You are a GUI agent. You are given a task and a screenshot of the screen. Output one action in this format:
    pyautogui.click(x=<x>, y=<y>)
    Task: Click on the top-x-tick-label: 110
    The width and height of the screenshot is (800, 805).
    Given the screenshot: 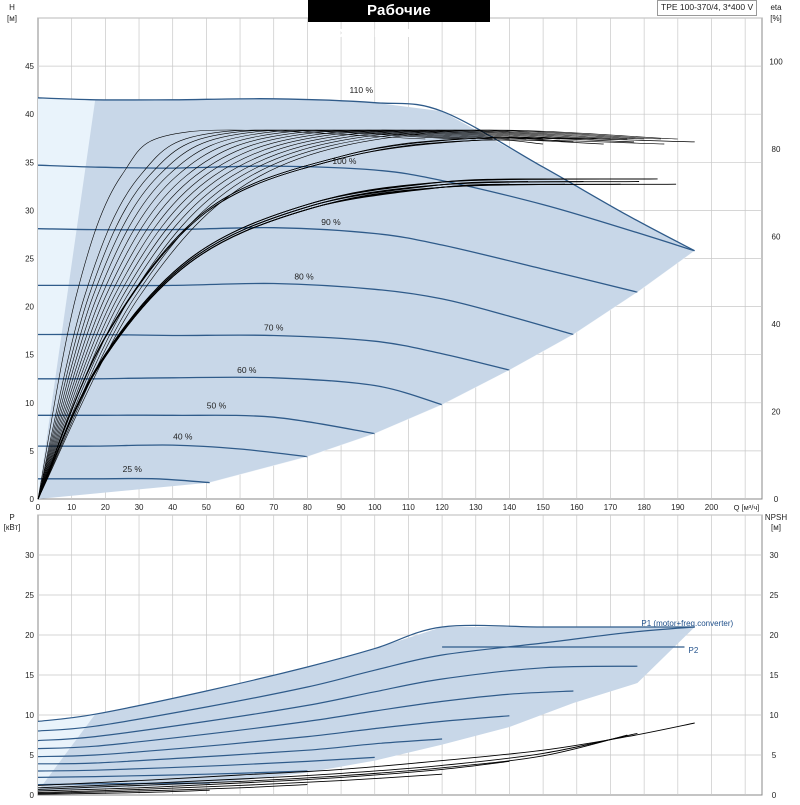 What is the action you would take?
    pyautogui.click(x=408, y=507)
    